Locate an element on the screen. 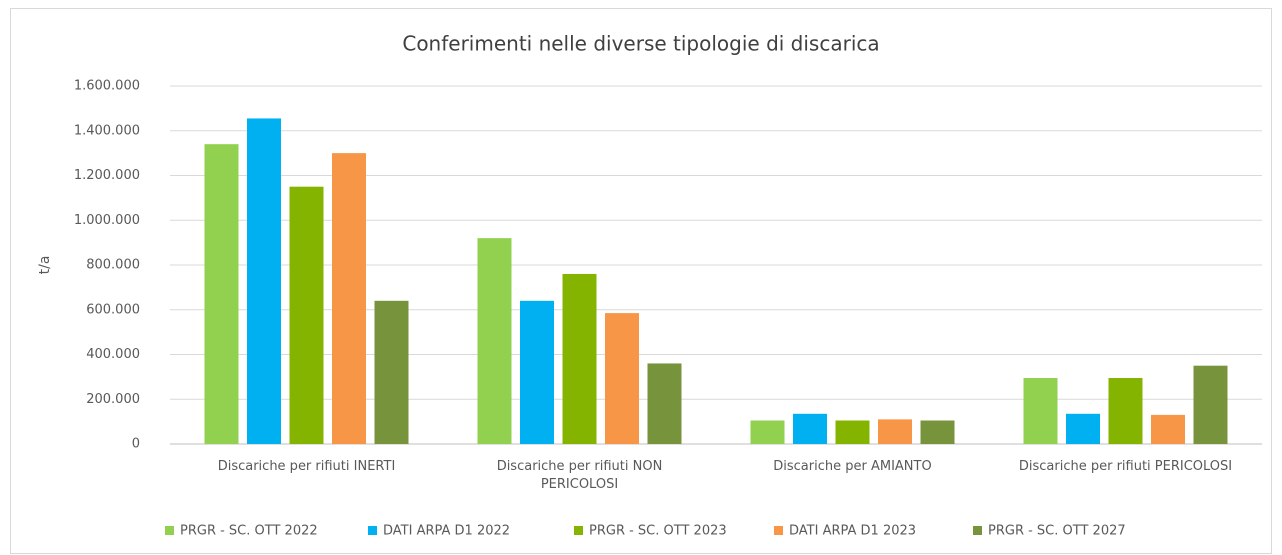  x-tick-label: Discariche per rifiuti NON PERICOLOSI is located at coordinates (579, 475).